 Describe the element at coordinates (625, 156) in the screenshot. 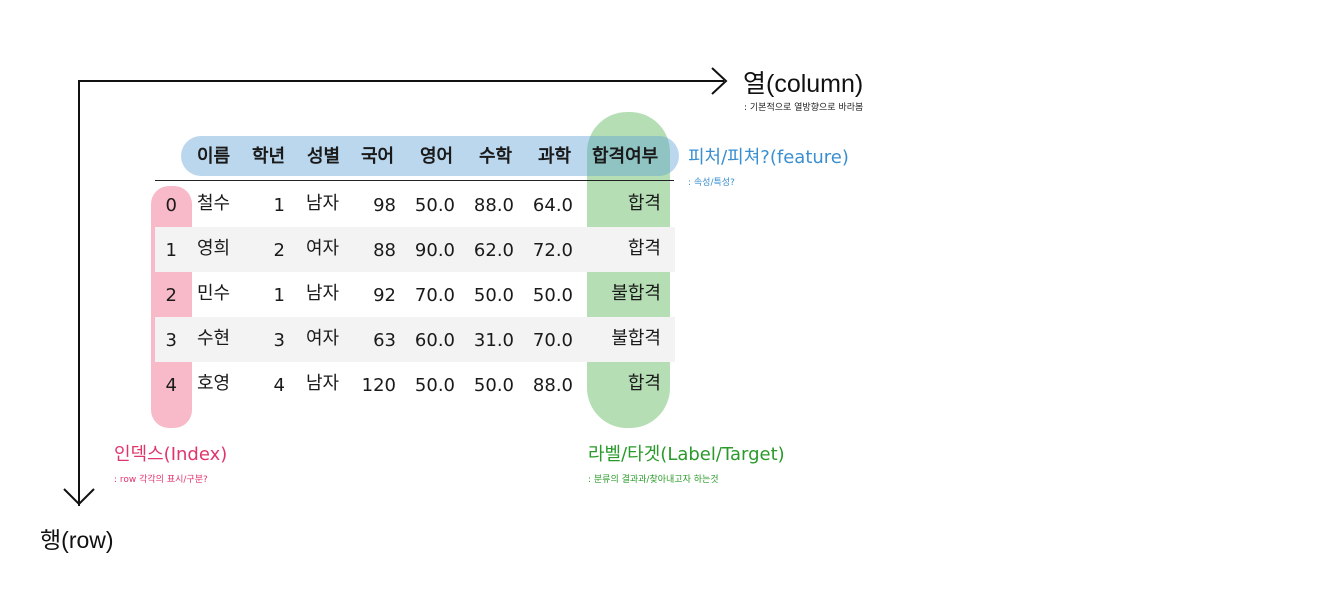

I see `header-pass: 합격여부` at that location.